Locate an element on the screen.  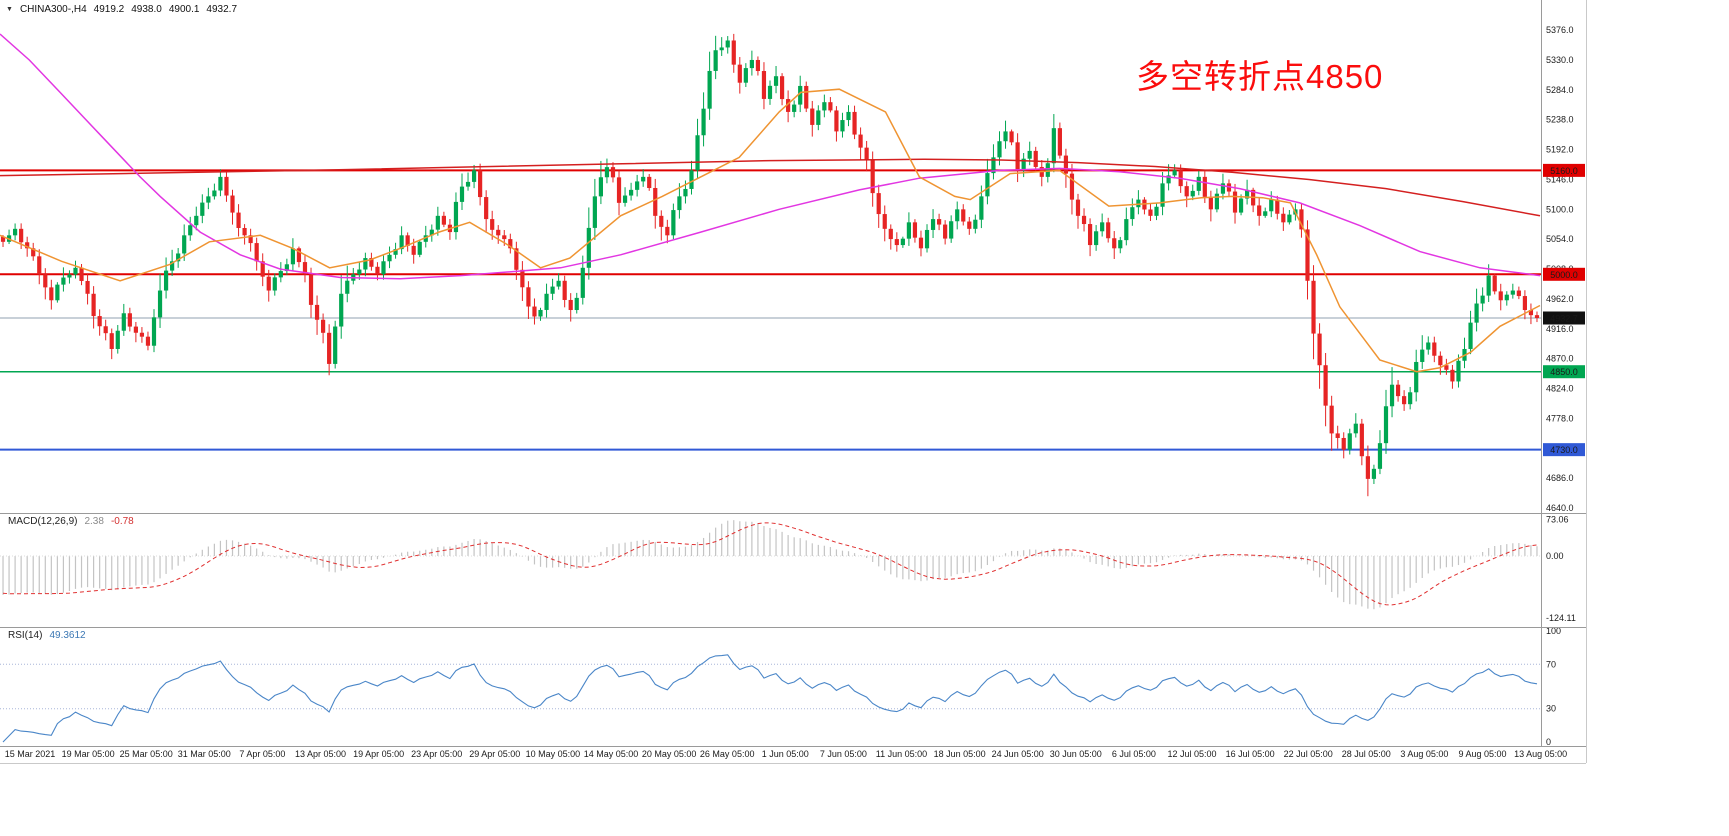
time-tick: 30 Jun 05:00 is located at coordinates (1076, 754).